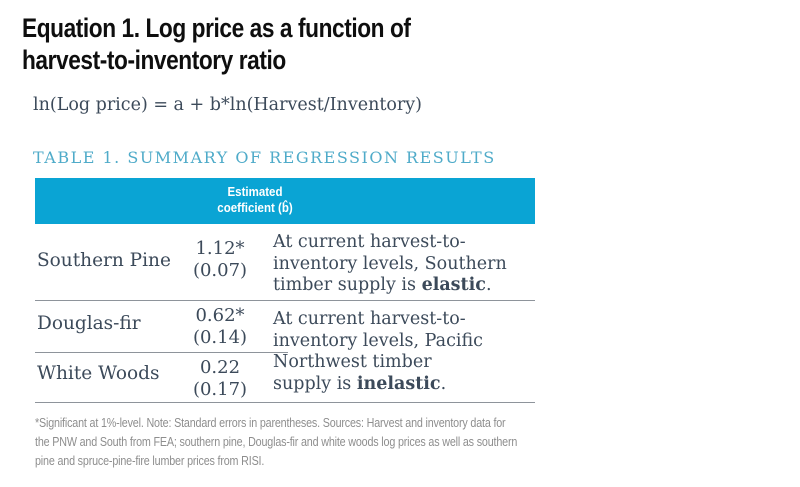 Image resolution: width=800 pixels, height=487 pixels. I want to click on table-caption: TABLE 1. SUMMARY OF REGRESSION RESULTS, so click(264, 157).